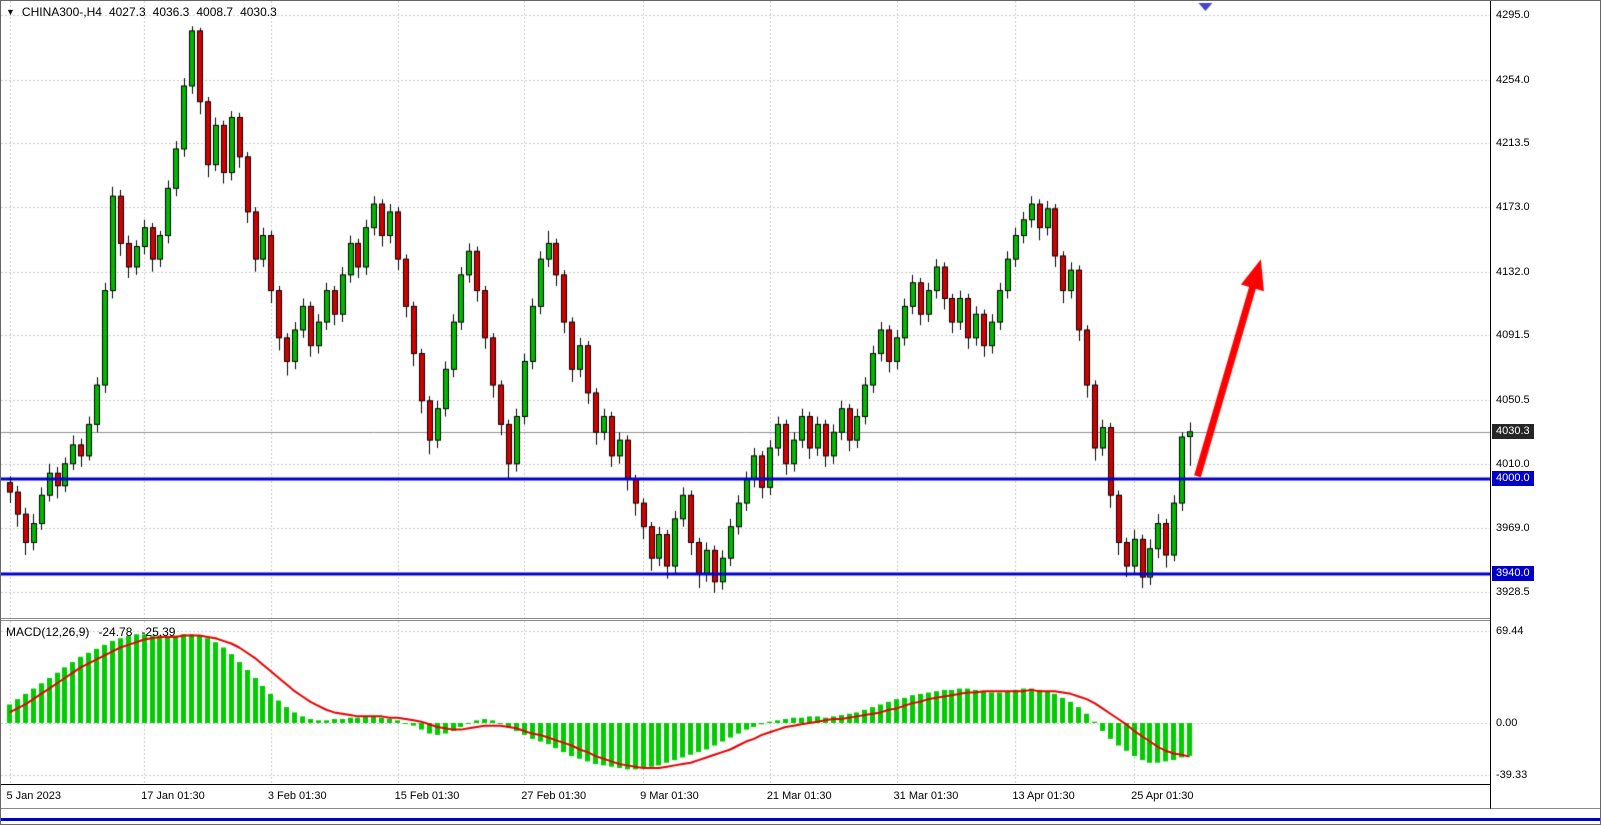 Image resolution: width=1601 pixels, height=825 pixels. I want to click on price-axis-label: 4091.5, so click(1513, 335).